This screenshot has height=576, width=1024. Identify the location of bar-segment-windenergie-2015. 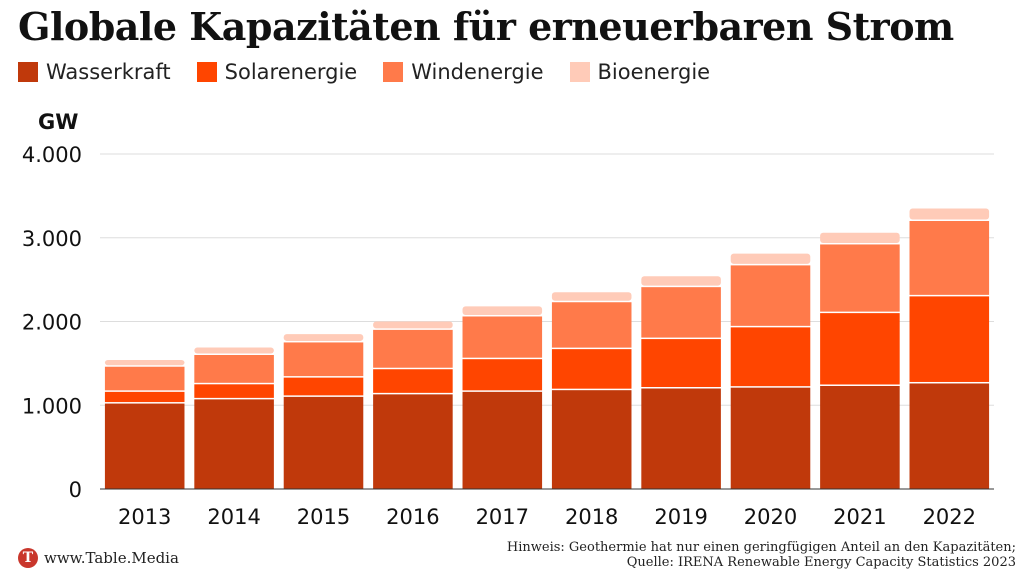
(323, 359).